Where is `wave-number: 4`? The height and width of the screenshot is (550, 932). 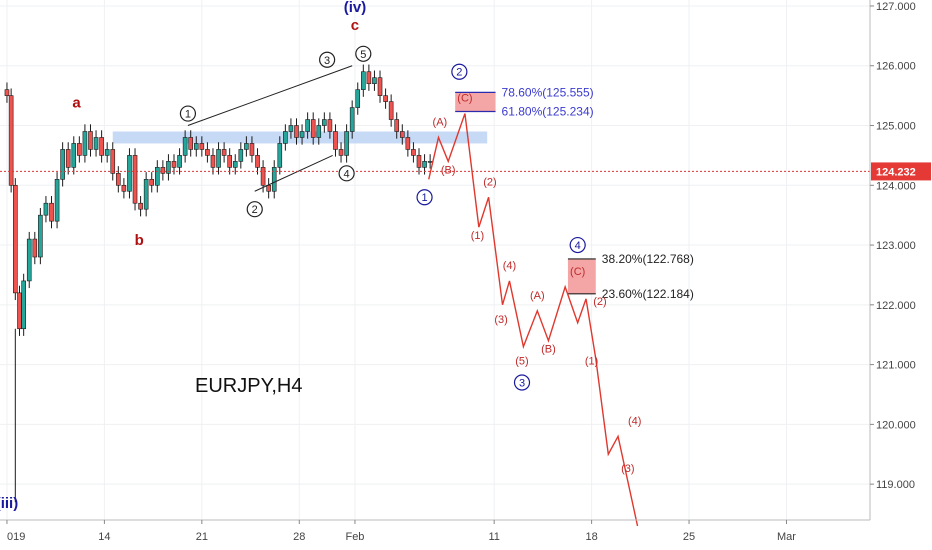
wave-number: 4 is located at coordinates (578, 246).